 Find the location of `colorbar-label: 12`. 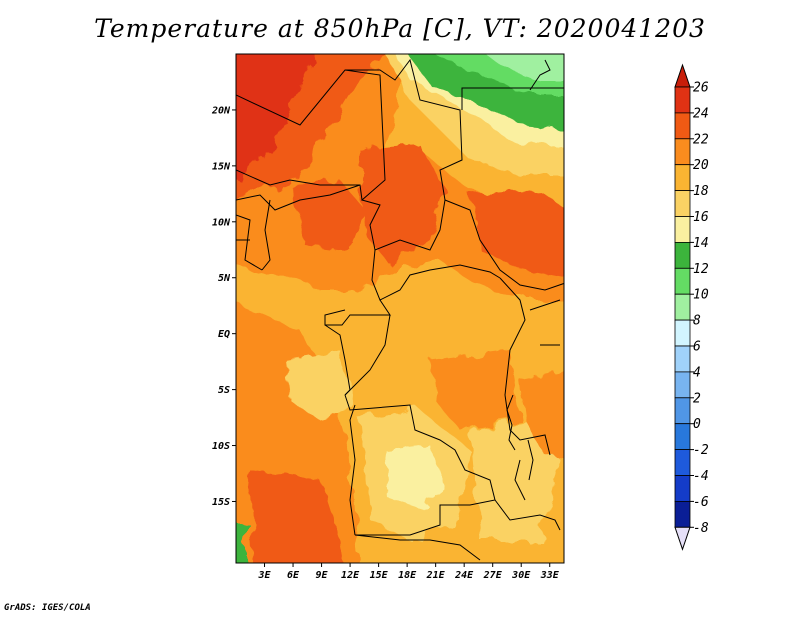

colorbar-label: 12 is located at coordinates (701, 269).